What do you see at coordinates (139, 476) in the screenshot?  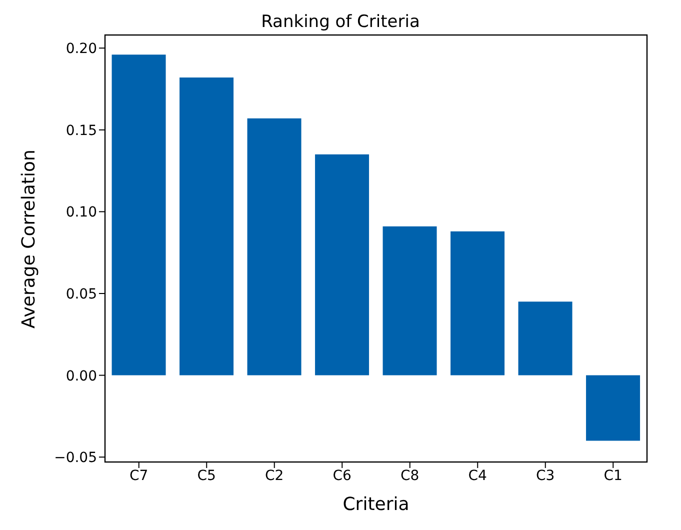 I see `x-tick-label: C7` at bounding box center [139, 476].